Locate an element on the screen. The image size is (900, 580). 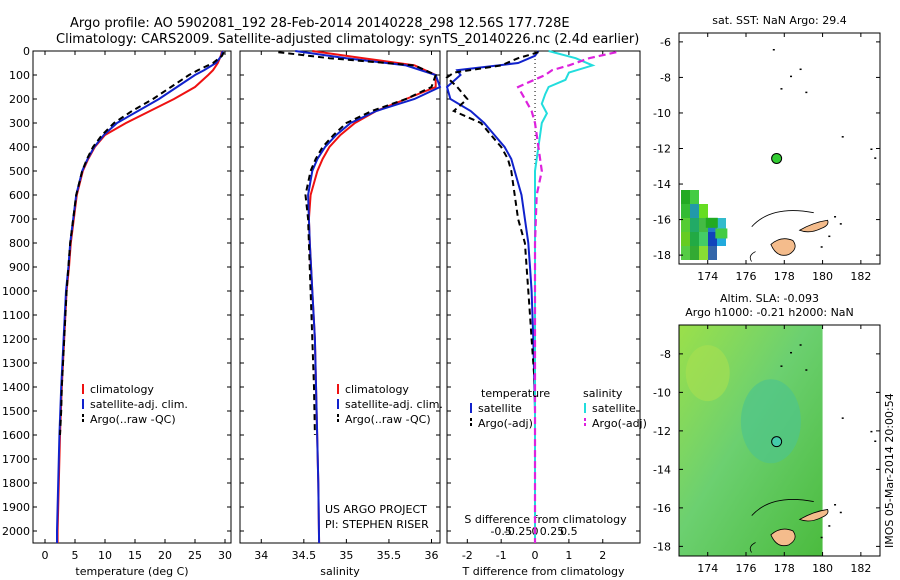
y-tick-label: 400 is located at coordinates (19, 147).